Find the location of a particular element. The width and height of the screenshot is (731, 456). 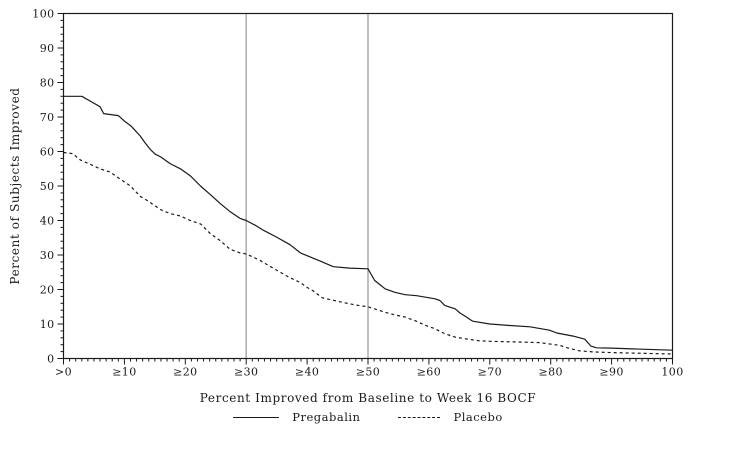

x-tick-label: ≥60 is located at coordinates (429, 372).